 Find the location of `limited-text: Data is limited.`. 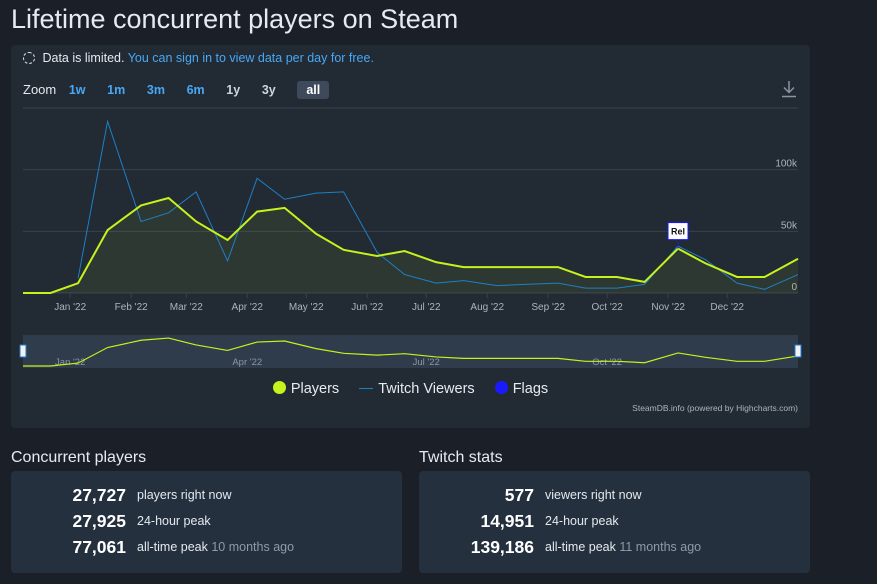

limited-text: Data is limited. is located at coordinates (83, 58).